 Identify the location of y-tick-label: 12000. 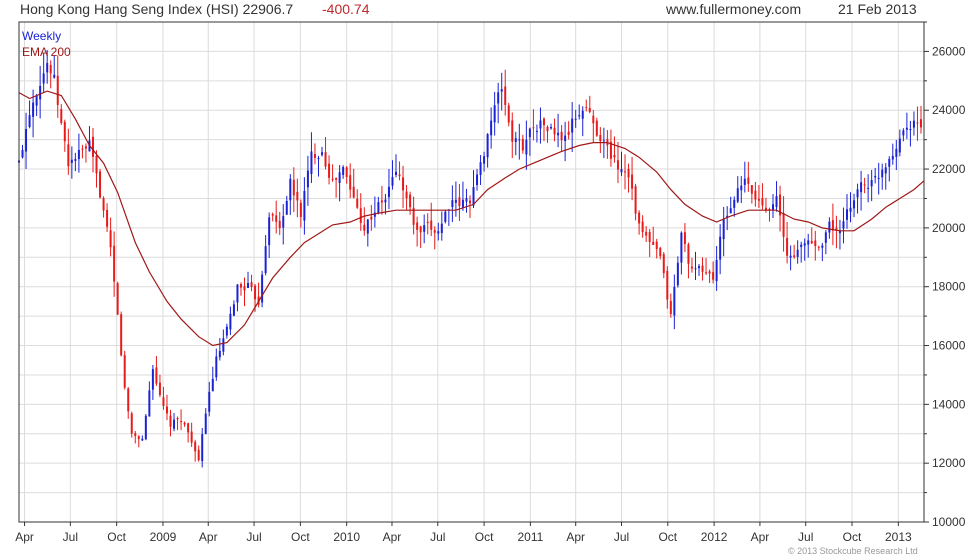
(949, 463).